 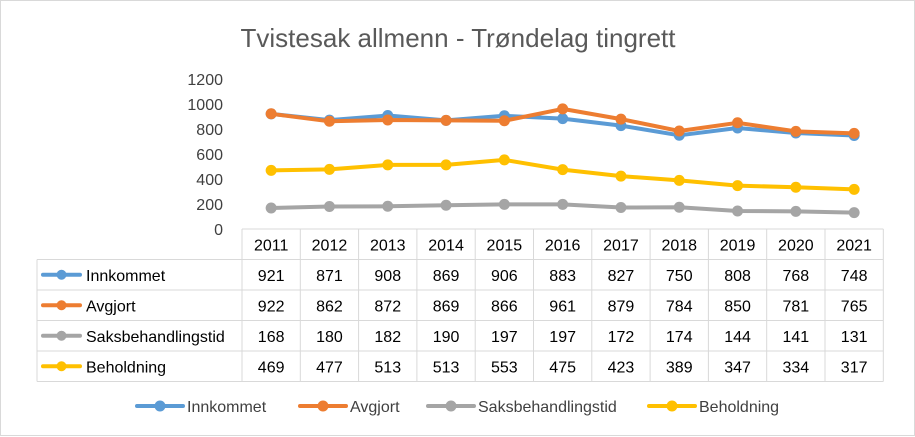 What do you see at coordinates (737, 367) in the screenshot?
I see `table-cell: 347` at bounding box center [737, 367].